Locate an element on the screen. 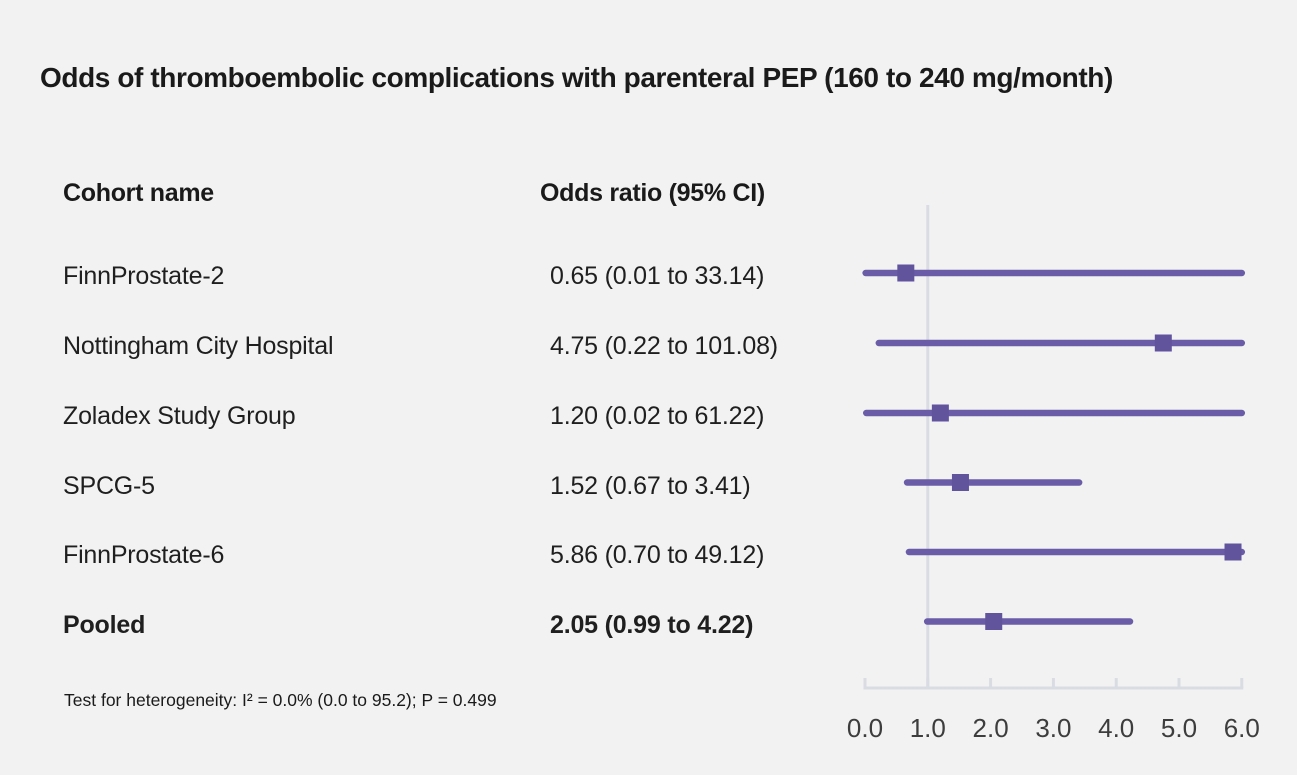 This screenshot has height=775, width=1297. axis-tick-label: 5.0 is located at coordinates (1179, 728).